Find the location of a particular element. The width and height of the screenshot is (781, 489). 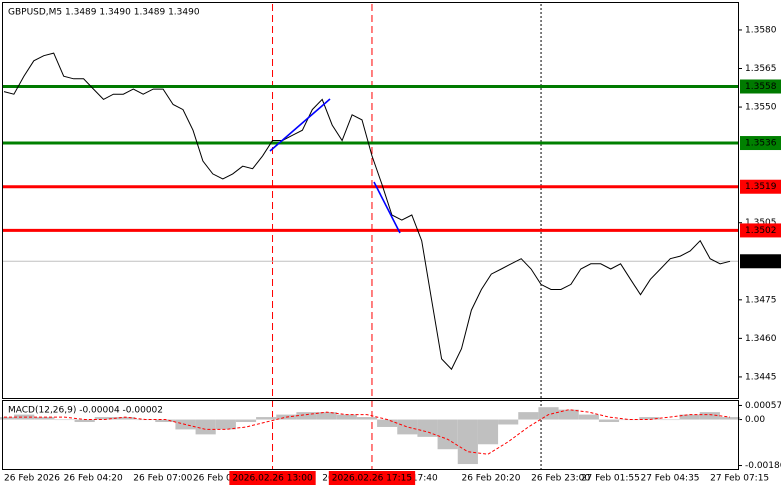

y-tick-label: -0.00186 is located at coordinates (763, 466).